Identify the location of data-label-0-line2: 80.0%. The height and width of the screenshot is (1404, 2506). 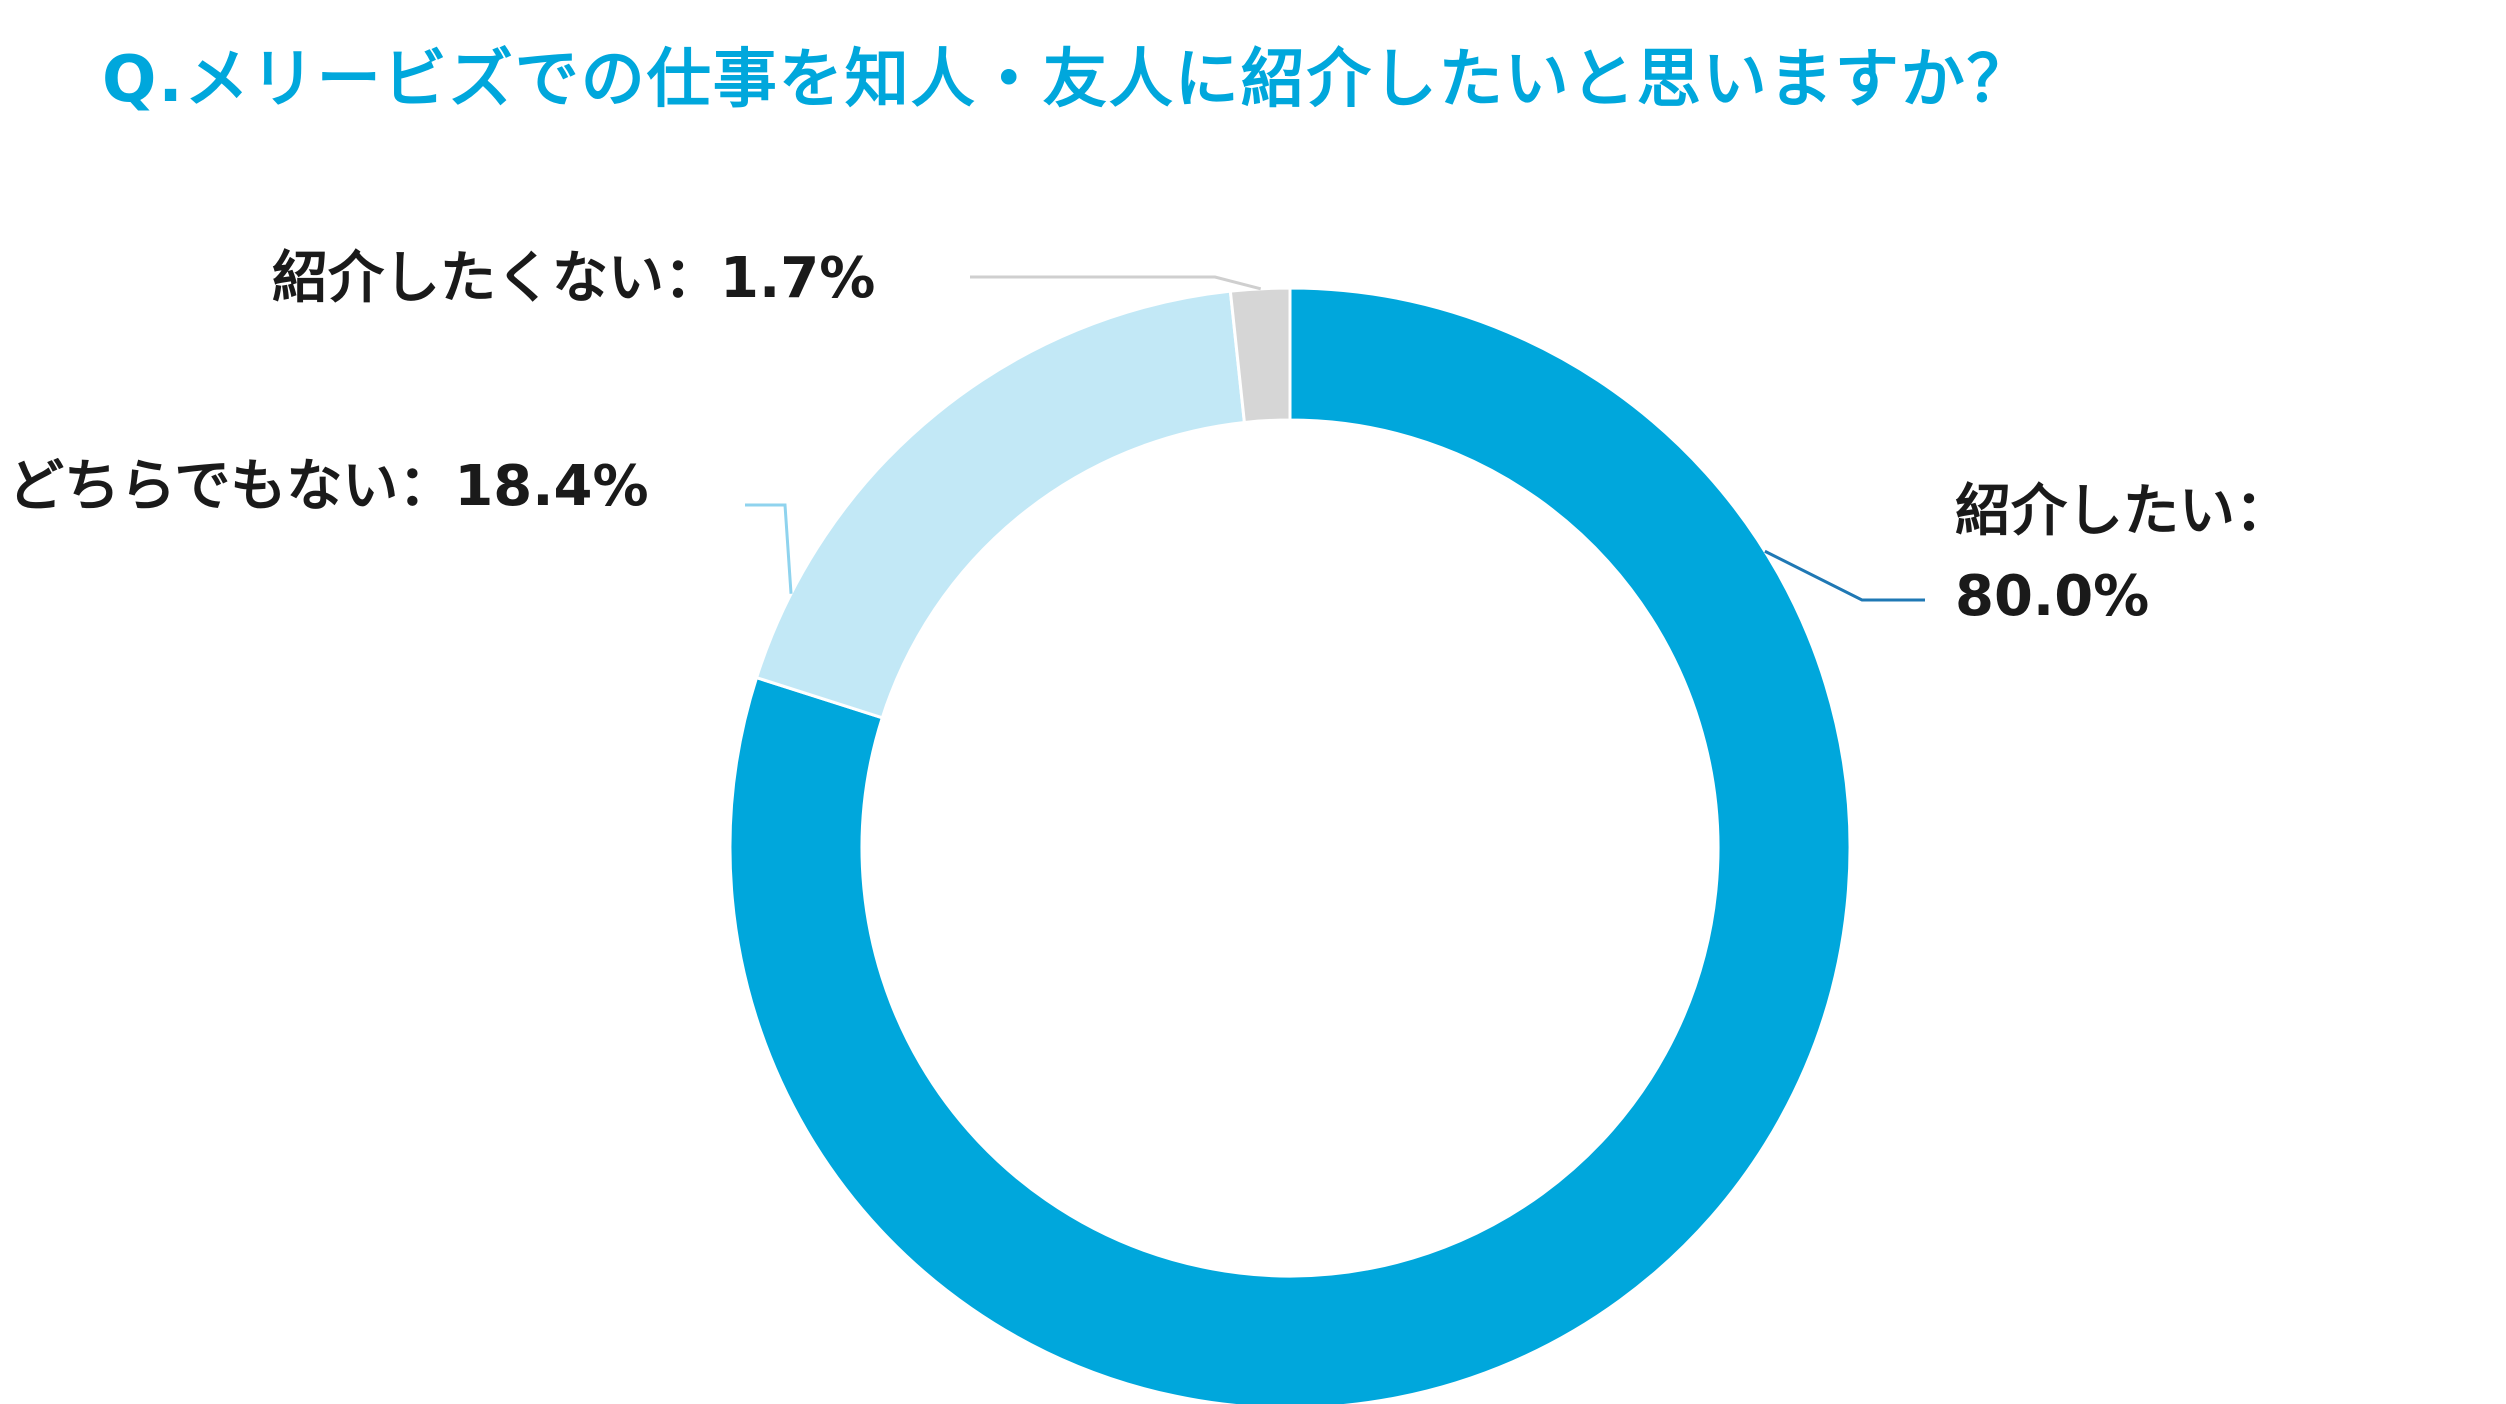
(2052, 596).